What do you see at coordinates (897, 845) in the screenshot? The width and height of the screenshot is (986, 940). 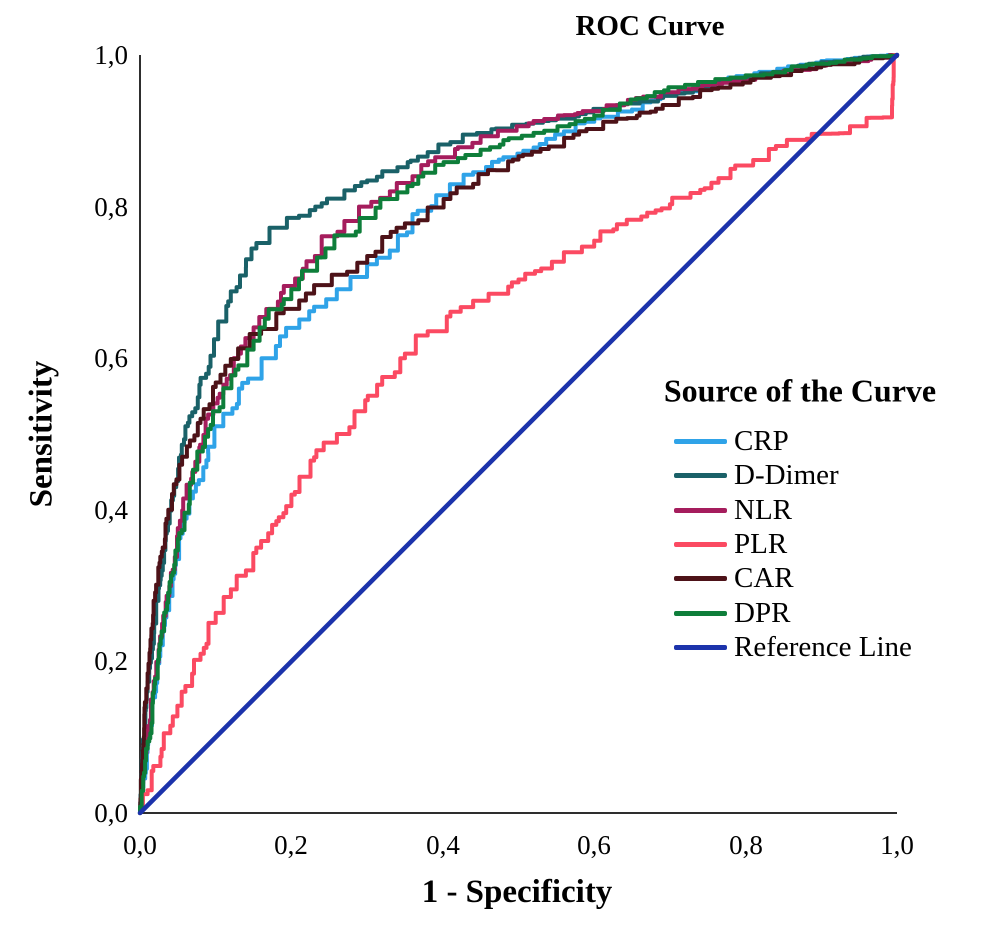 I see `x-tick-label-1_0: 1,0` at bounding box center [897, 845].